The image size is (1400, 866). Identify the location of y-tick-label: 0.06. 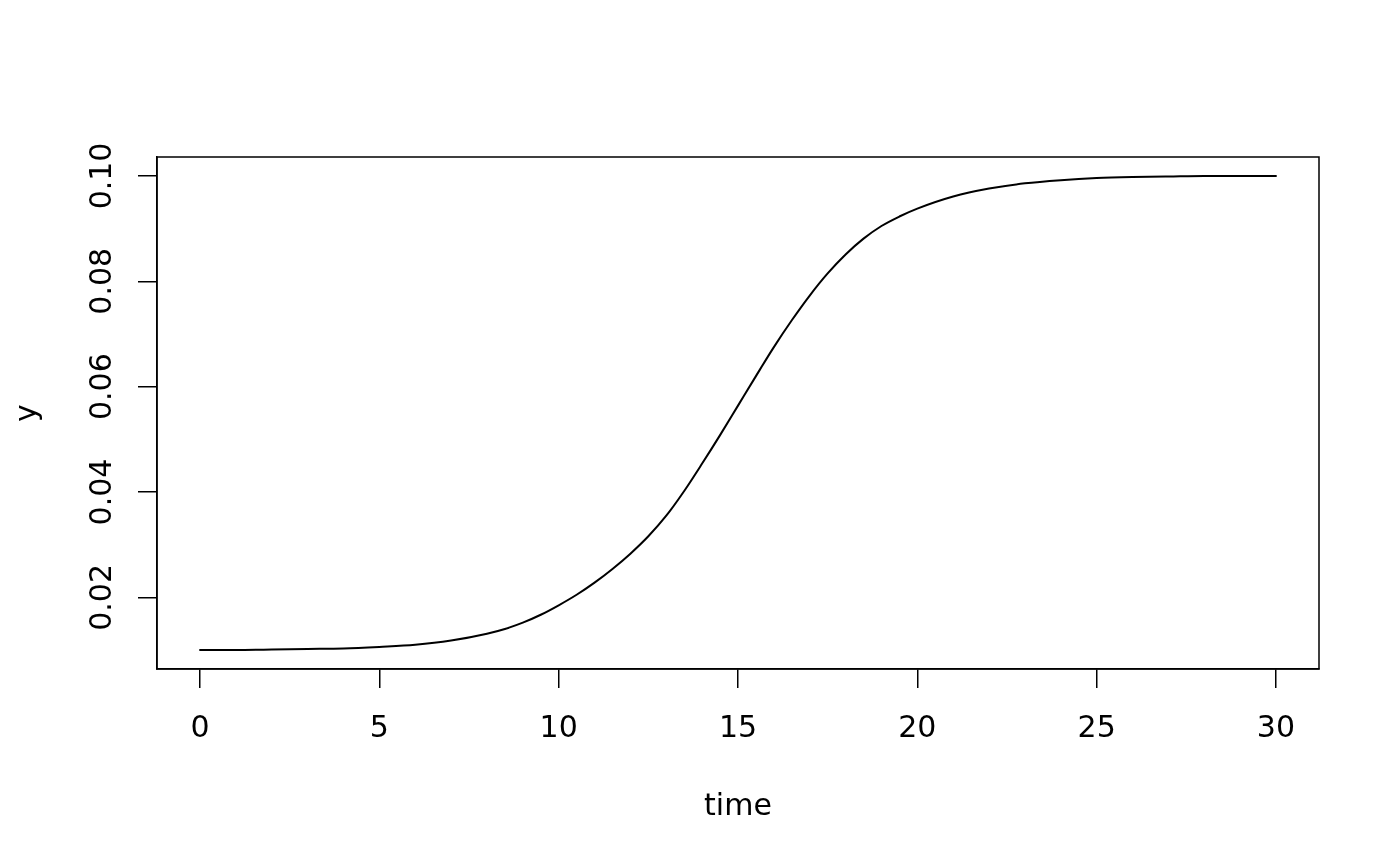
(101, 387).